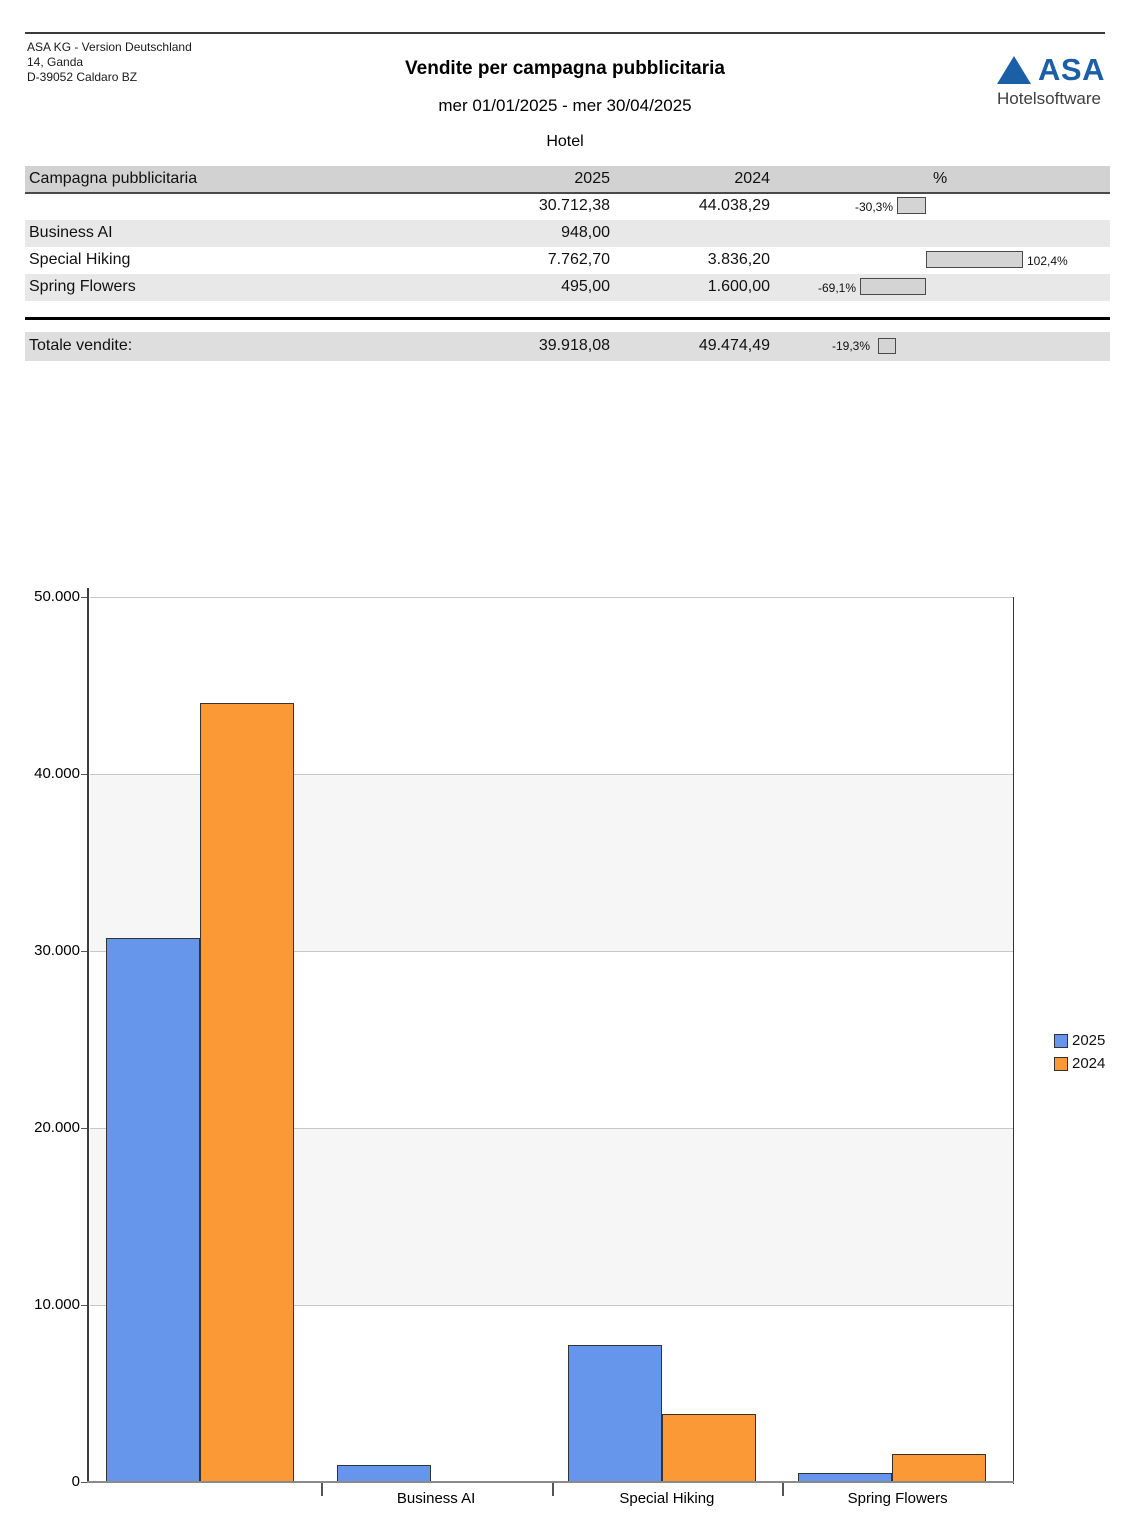  What do you see at coordinates (709, 1448) in the screenshot?
I see `chart-bar-2024-Special Hiking` at bounding box center [709, 1448].